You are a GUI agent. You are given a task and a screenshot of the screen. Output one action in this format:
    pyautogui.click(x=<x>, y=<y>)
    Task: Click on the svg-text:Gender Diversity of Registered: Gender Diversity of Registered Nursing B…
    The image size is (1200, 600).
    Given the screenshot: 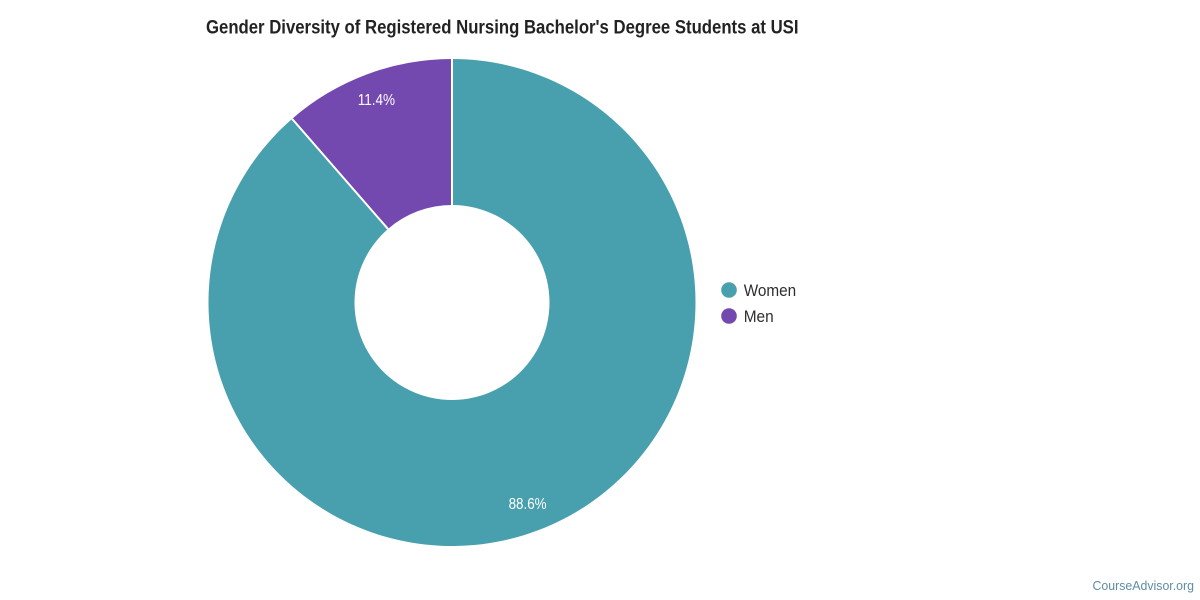 What is the action you would take?
    pyautogui.click(x=502, y=28)
    